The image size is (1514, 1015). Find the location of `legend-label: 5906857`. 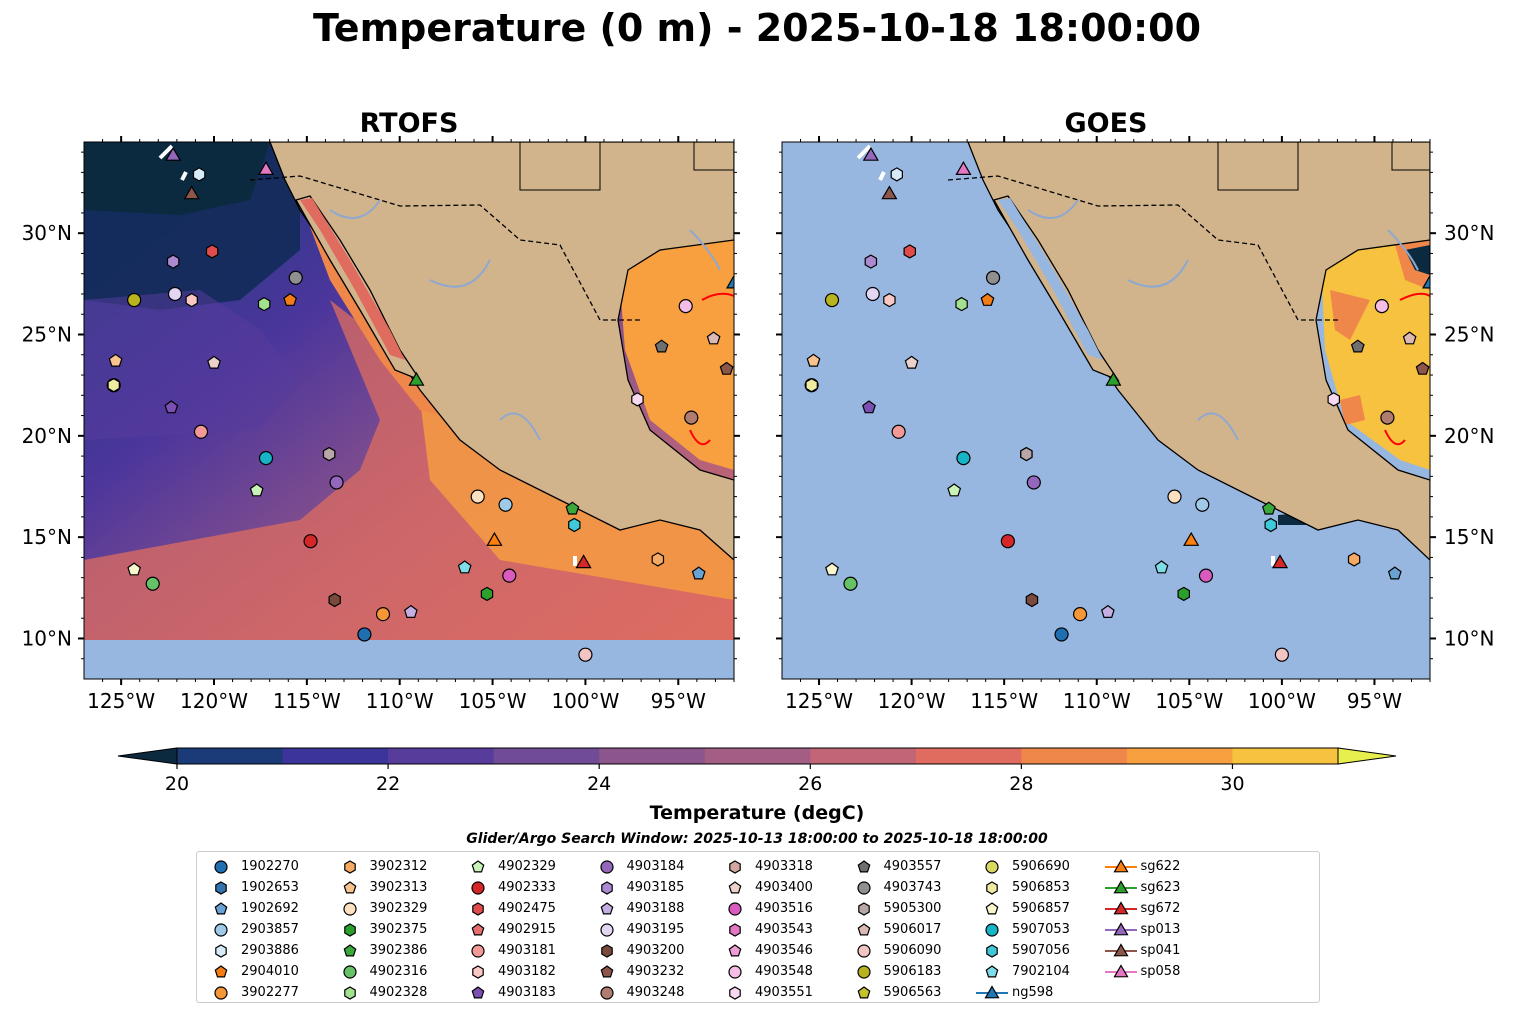

legend-label: 5906857 is located at coordinates (1041, 908).